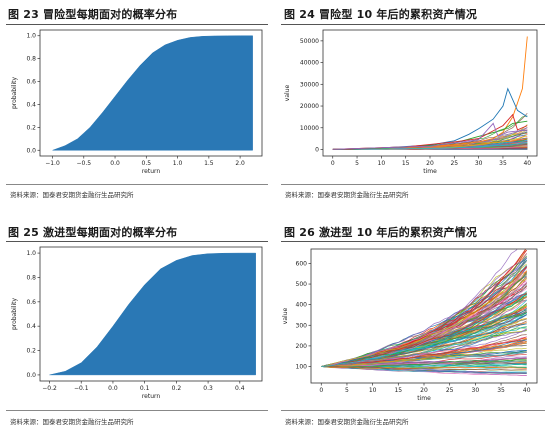 This screenshot has width=550, height=442. What do you see at coordinates (309, 128) in the screenshot?
I see `fig24-ytick-label: 10000` at bounding box center [309, 128].